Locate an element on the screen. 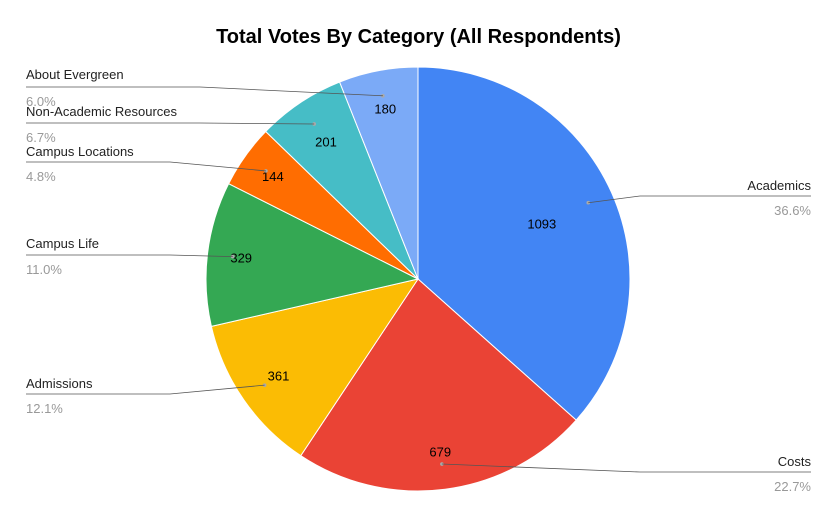  pie-slice-about-evergreen is located at coordinates (378, 173).